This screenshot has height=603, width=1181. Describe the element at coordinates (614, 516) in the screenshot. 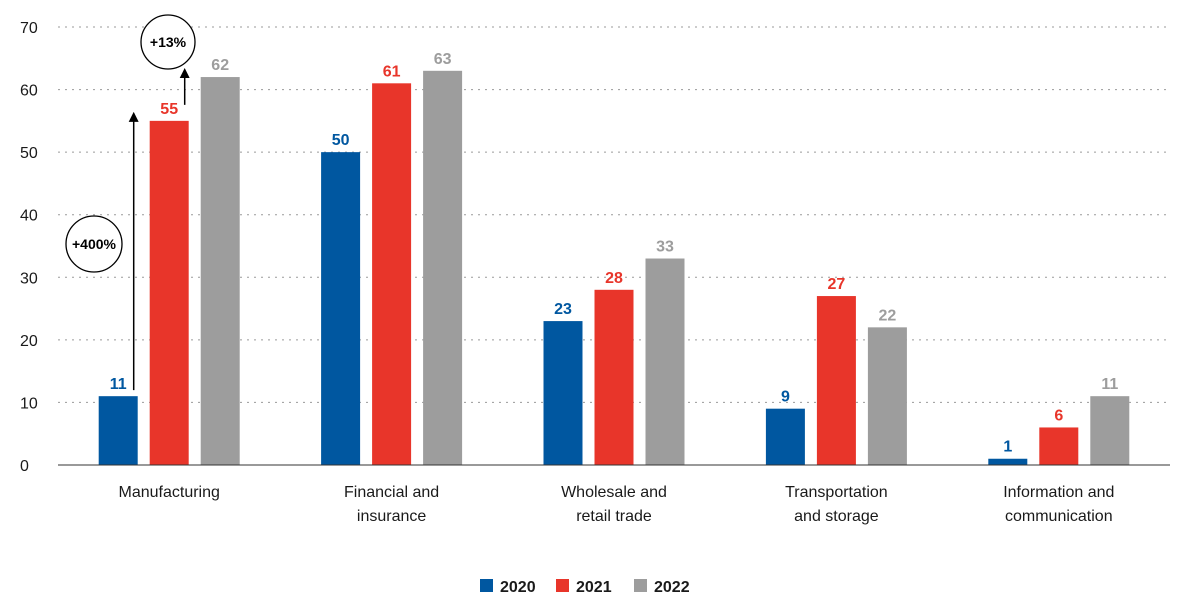

I see `x-tick-label: retail trade` at that location.